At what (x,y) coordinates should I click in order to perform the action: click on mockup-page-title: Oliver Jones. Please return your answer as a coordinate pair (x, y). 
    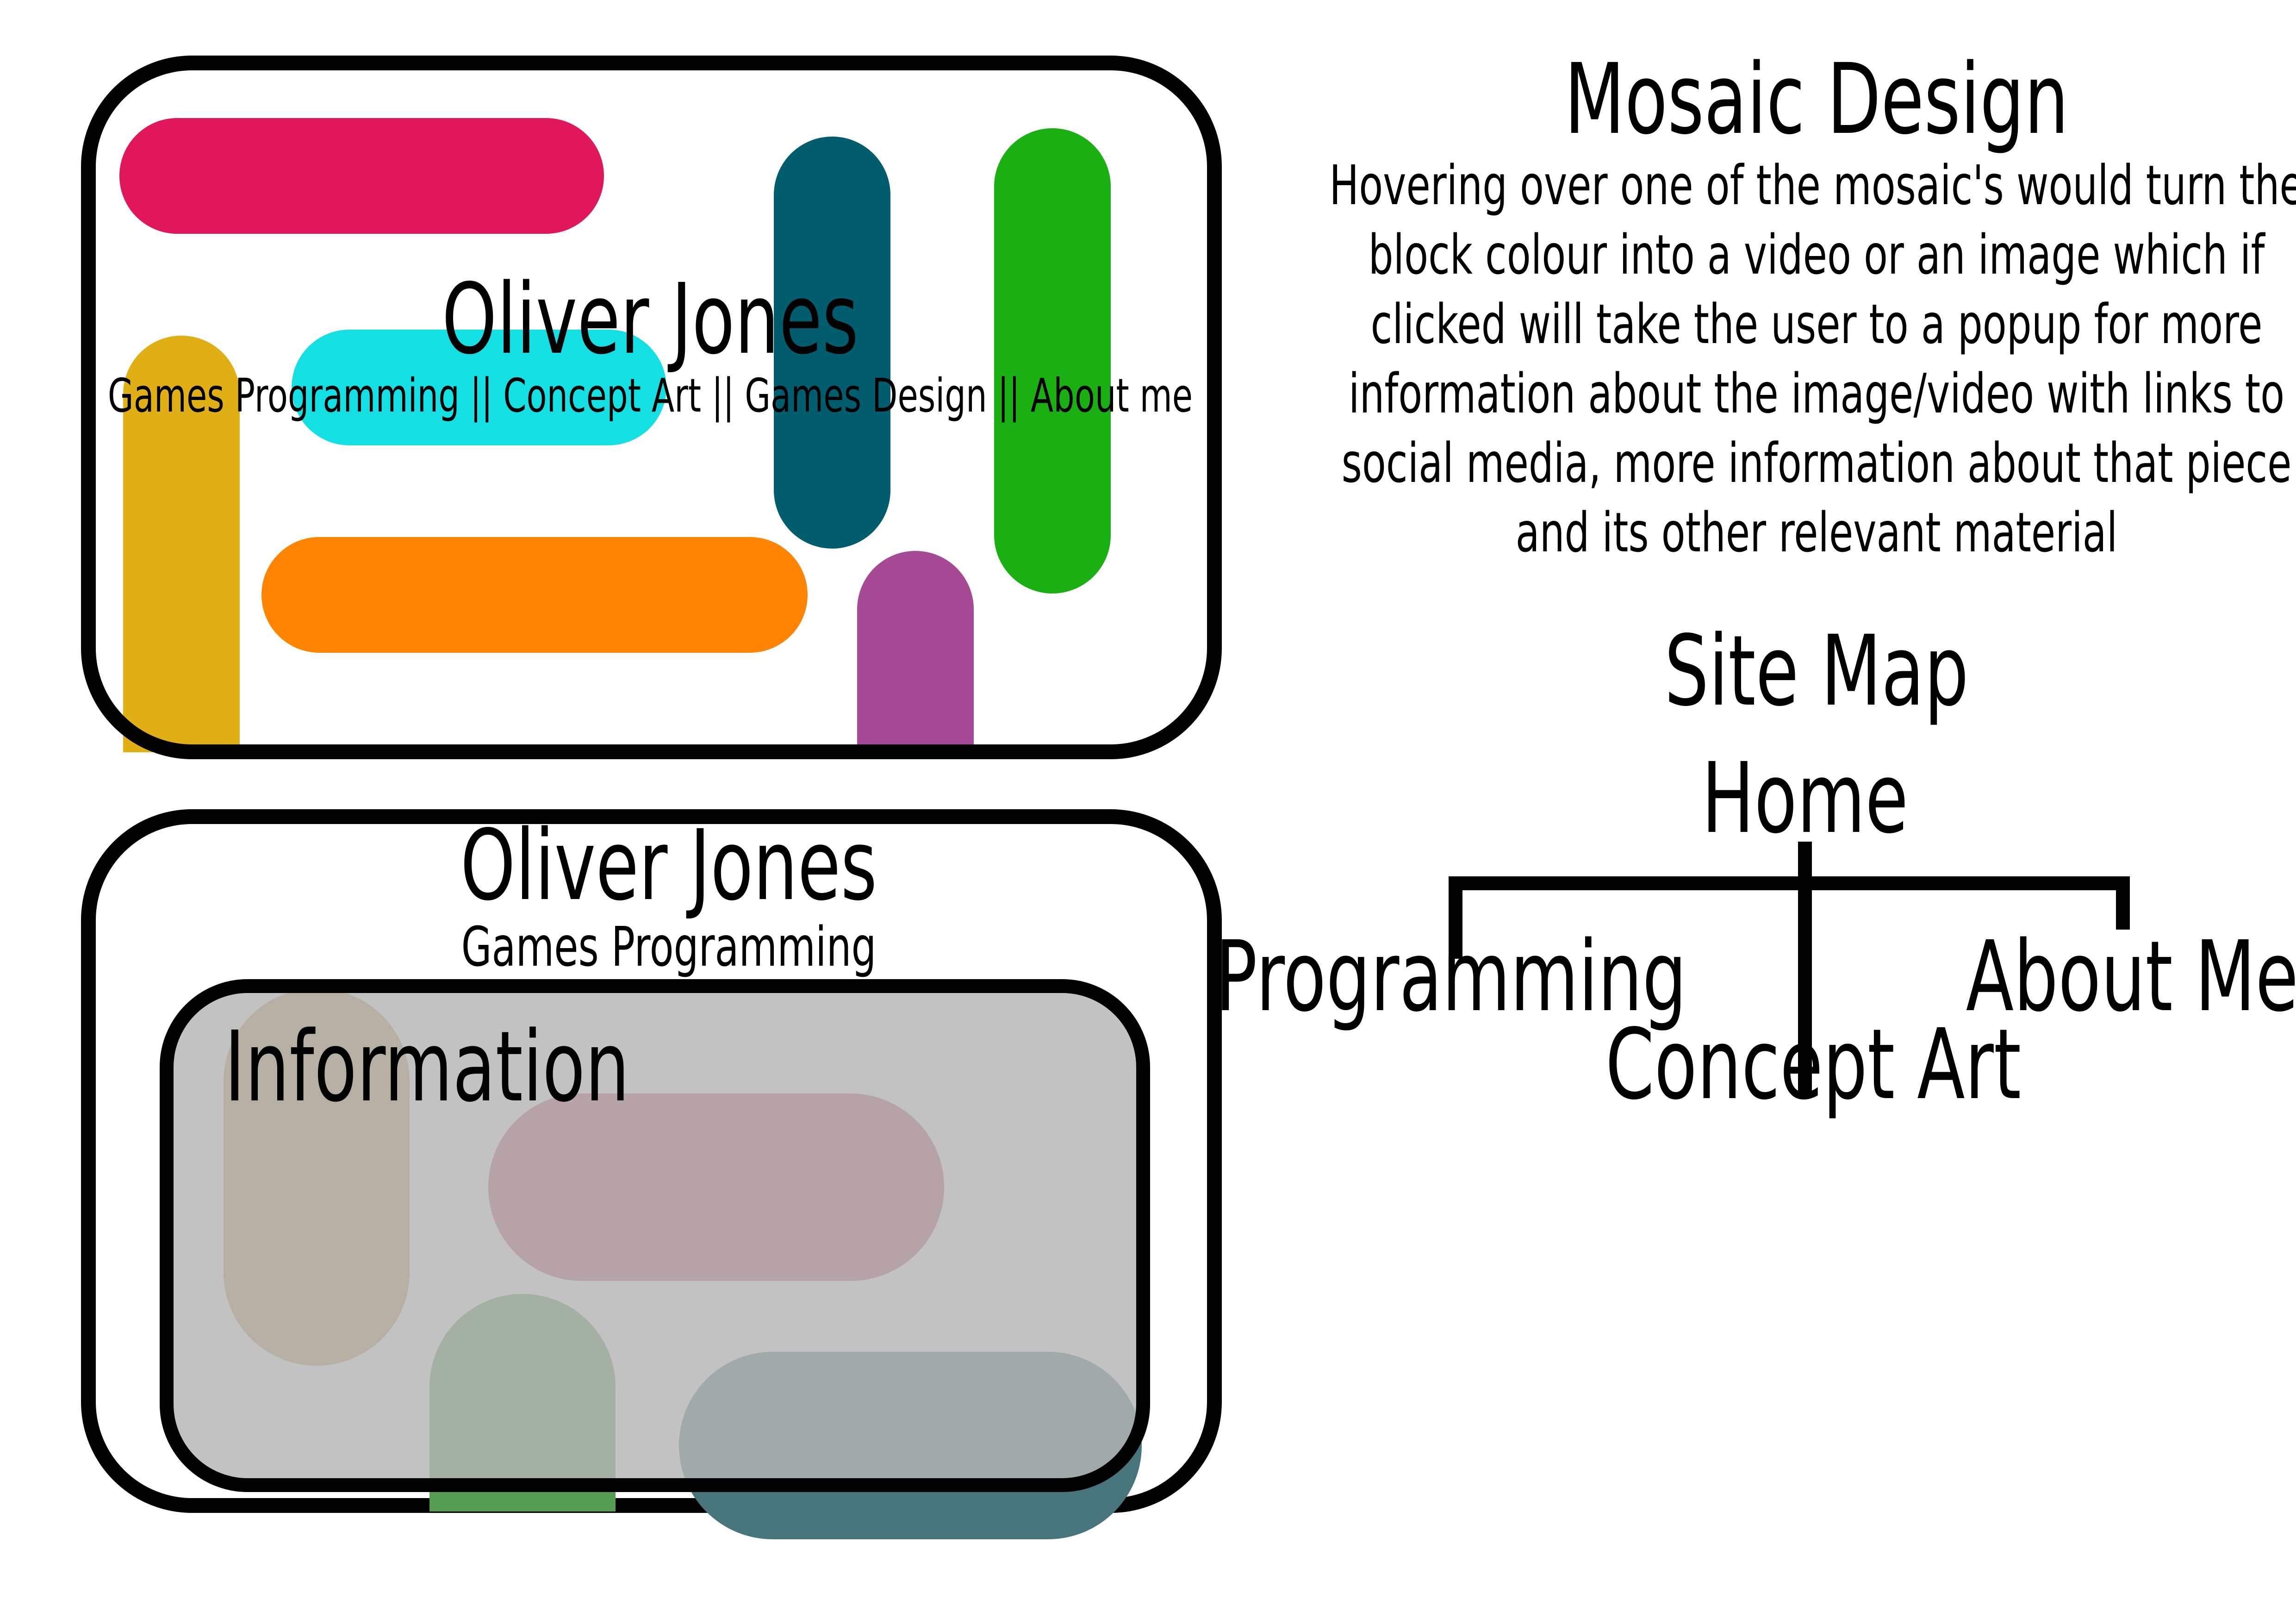
    Looking at the image, I should click on (668, 865).